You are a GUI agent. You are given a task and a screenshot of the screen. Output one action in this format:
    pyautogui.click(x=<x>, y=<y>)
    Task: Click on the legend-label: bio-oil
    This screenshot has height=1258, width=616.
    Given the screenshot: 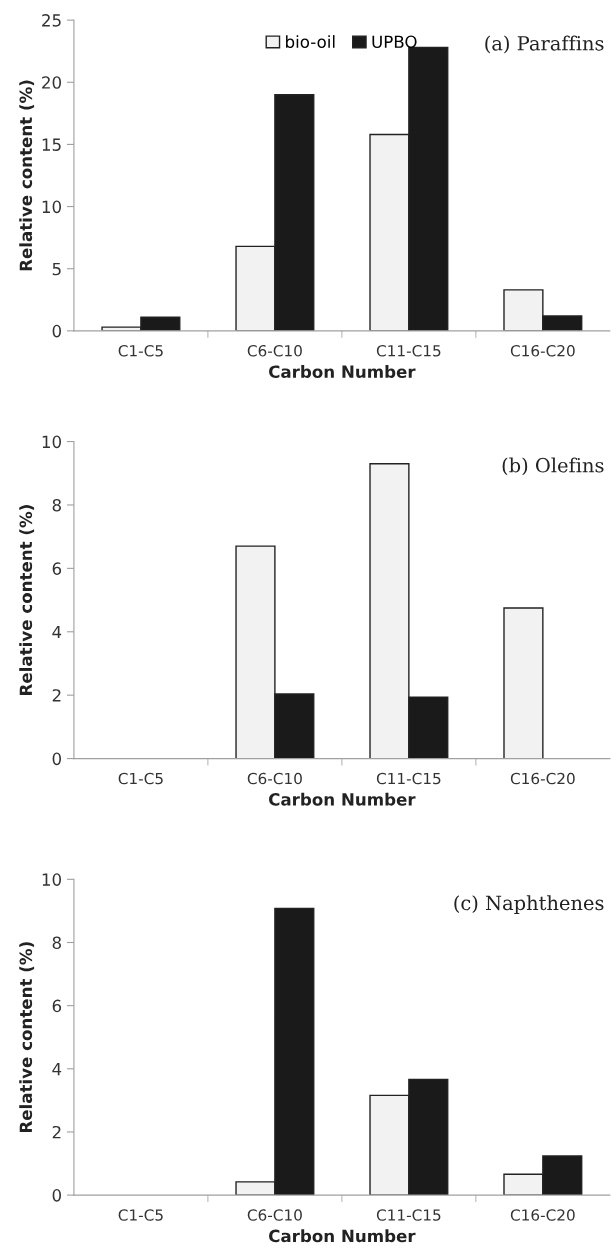 What is the action you would take?
    pyautogui.click(x=310, y=42)
    